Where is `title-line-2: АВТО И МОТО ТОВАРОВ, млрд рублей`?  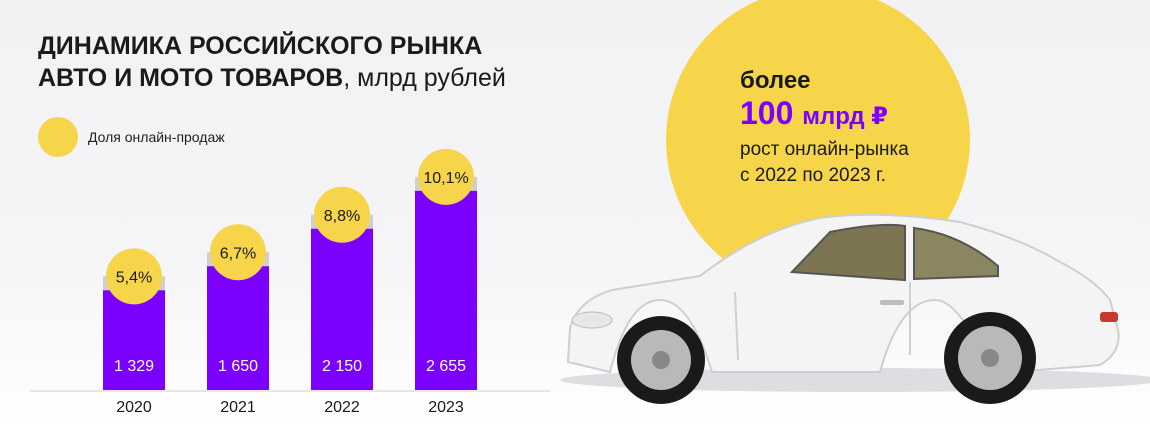 title-line-2: АВТО И МОТО ТОВАРОВ, млрд рублей is located at coordinates (358, 78).